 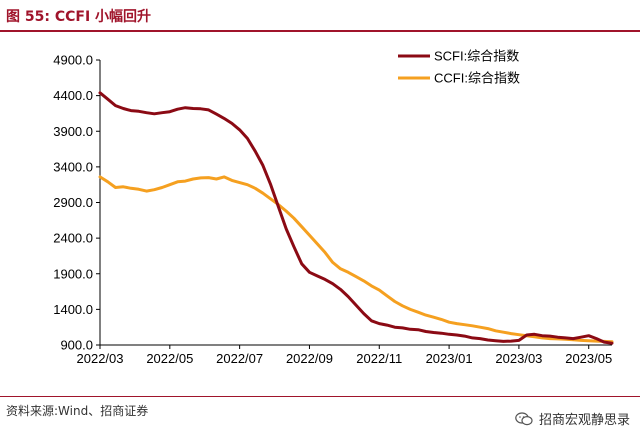 I want to click on x-tick-label: 2023/01, so click(x=449, y=358).